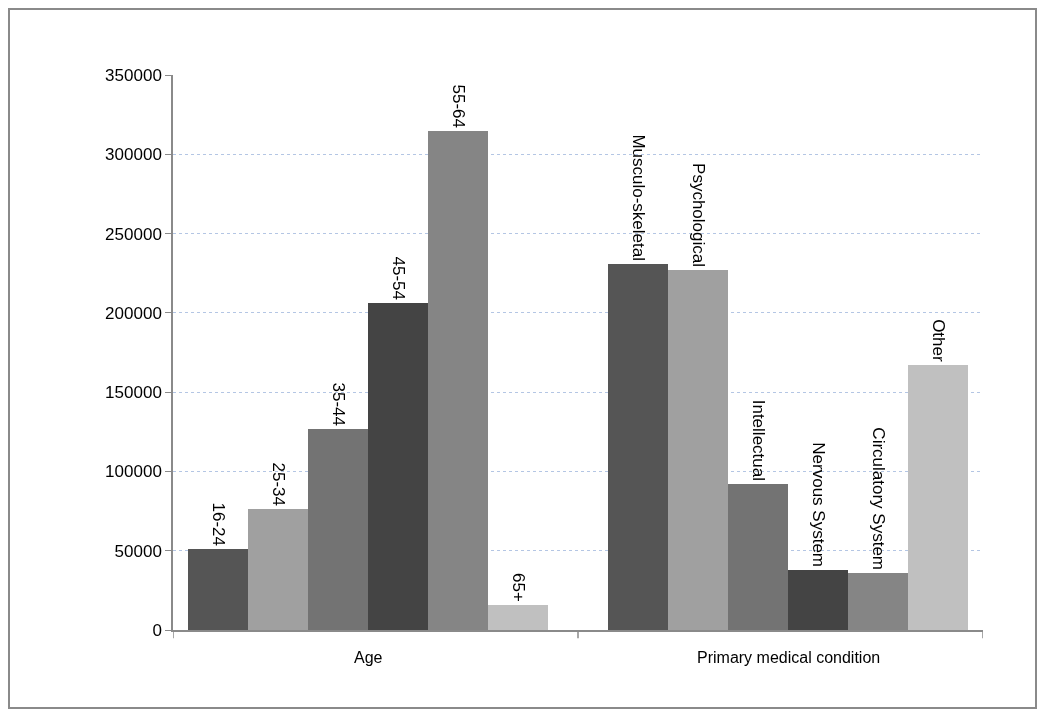 Image resolution: width=1045 pixels, height=715 pixels. What do you see at coordinates (133, 234) in the screenshot?
I see `y-tick-label: 250000` at bounding box center [133, 234].